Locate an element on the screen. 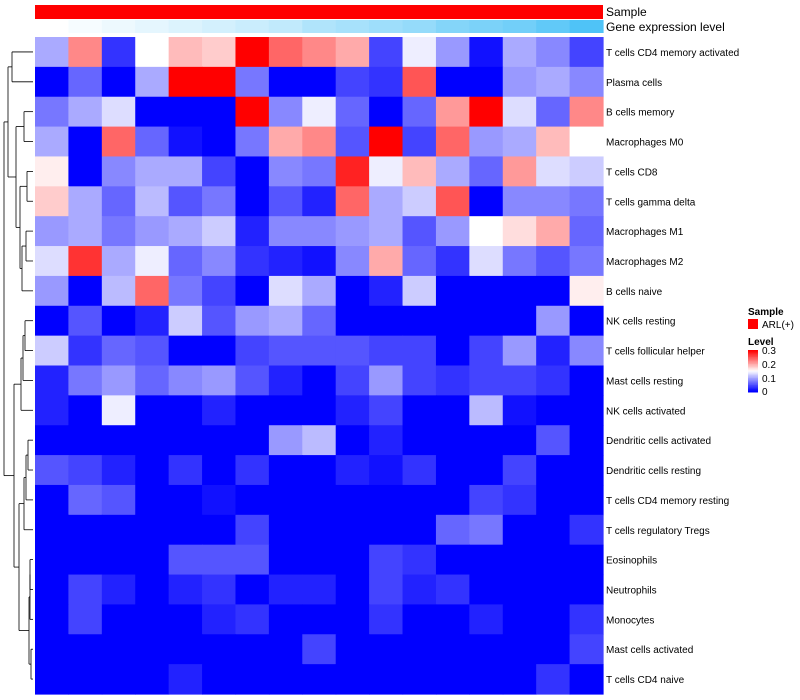 This screenshot has width=800, height=700. row-label: Plasma cells is located at coordinates (634, 83).